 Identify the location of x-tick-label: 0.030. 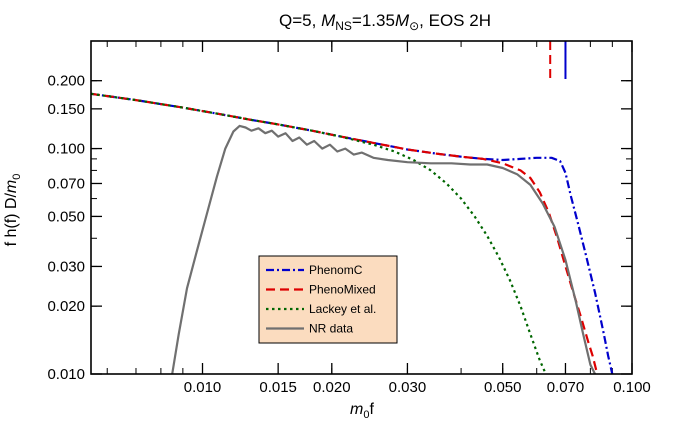
(408, 387).